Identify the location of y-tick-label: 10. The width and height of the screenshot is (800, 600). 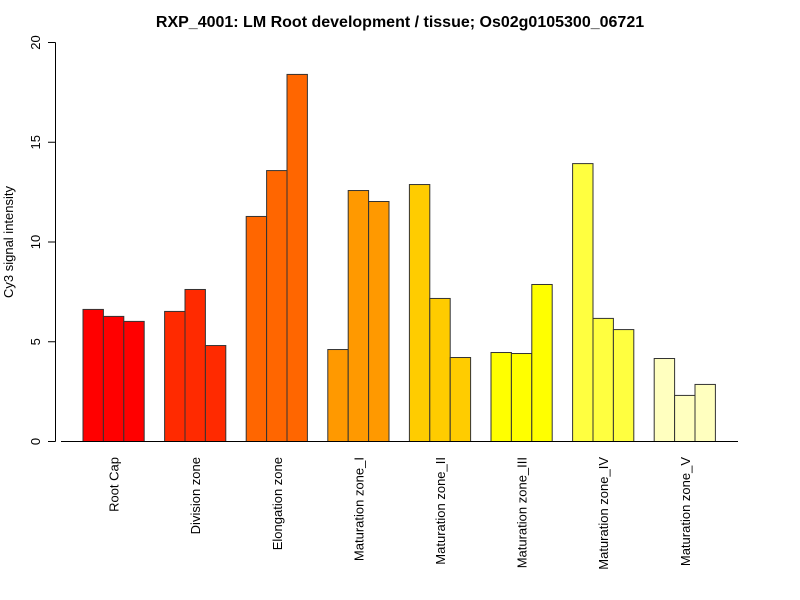
(35, 242).